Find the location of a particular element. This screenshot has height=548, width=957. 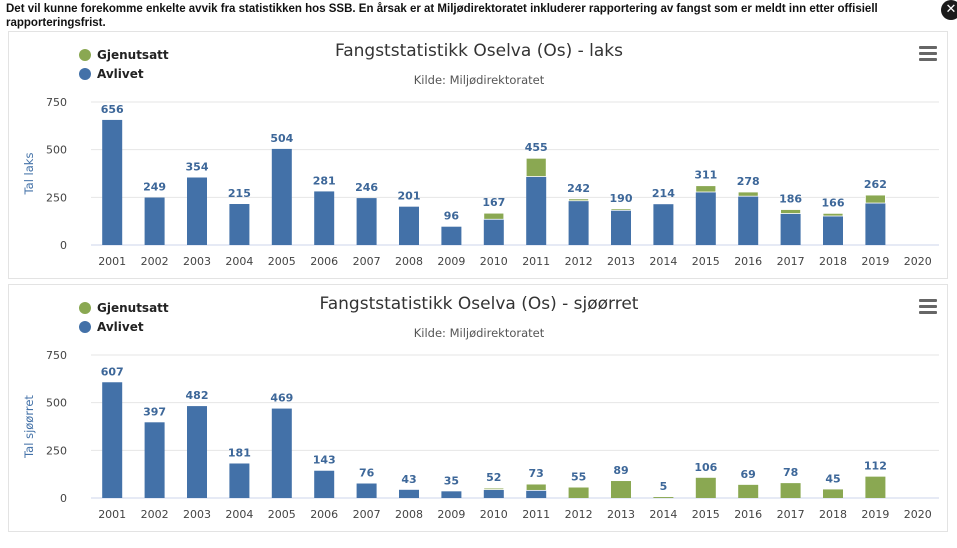

y-axis-label: Tal sjøørret is located at coordinates (29, 427).